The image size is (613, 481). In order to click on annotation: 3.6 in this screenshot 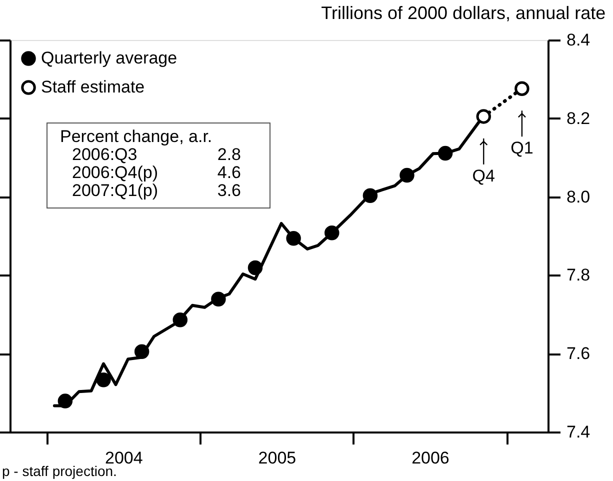, I will do `click(229, 190)`.